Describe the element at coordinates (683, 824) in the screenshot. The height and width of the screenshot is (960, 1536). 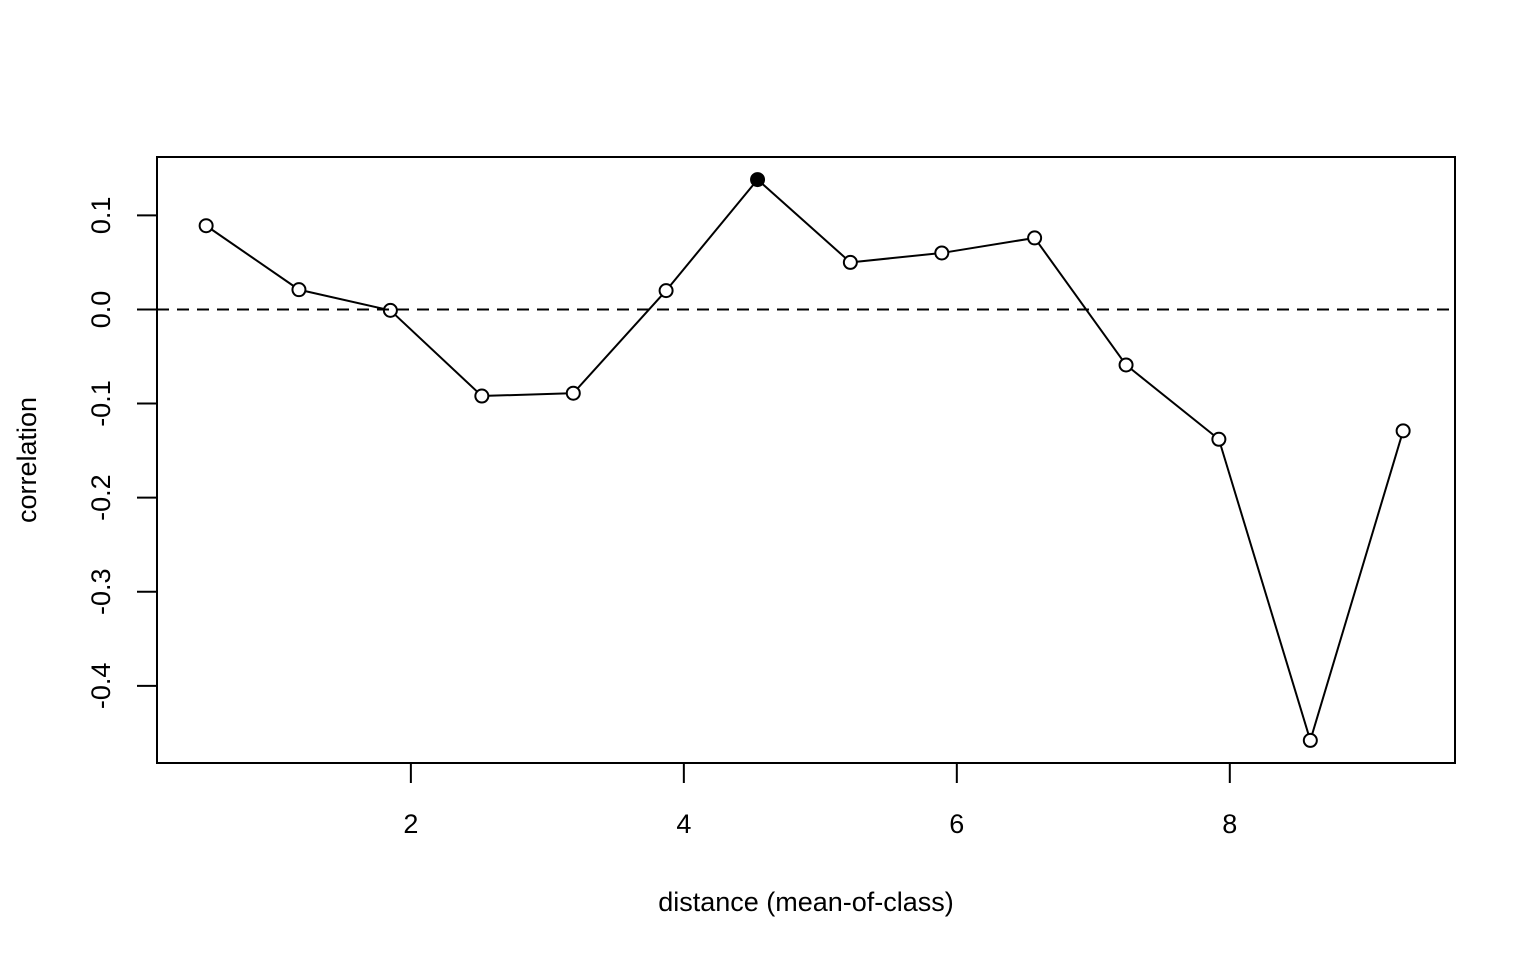
I see `x-tick-label: 4` at that location.